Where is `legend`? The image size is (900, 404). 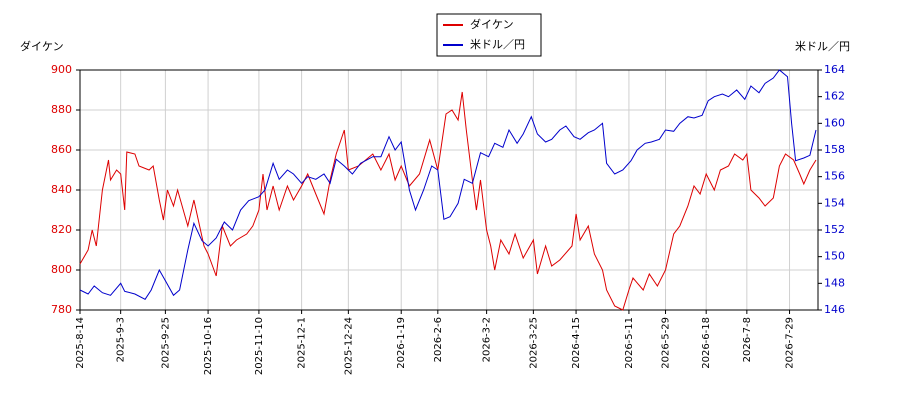
legend is located at coordinates (489, 35).